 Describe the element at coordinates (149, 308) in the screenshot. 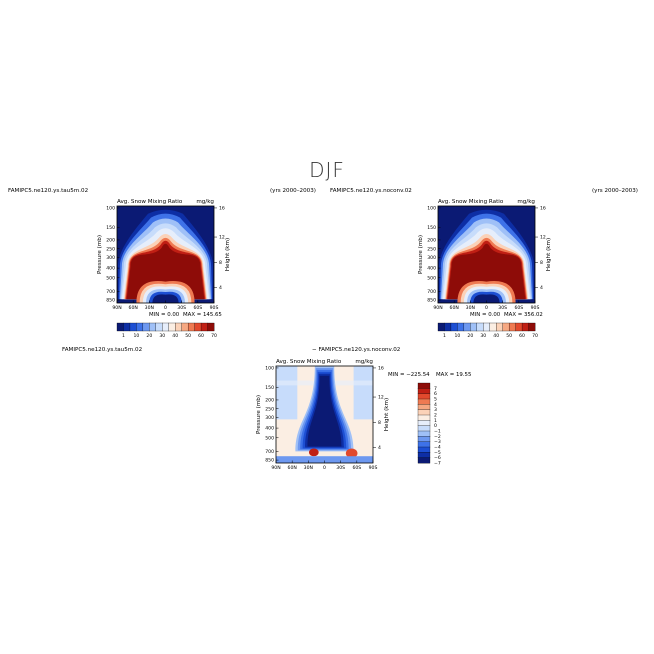

I see `panel-1-xtick-label-2: 30N` at that location.